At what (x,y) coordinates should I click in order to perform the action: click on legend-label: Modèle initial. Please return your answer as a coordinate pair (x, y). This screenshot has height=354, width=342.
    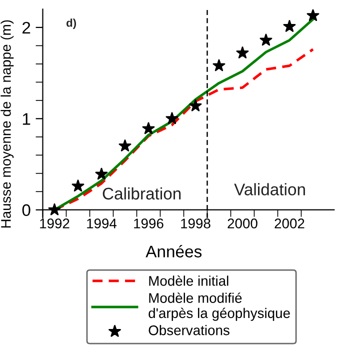
    Looking at the image, I should click on (188, 280).